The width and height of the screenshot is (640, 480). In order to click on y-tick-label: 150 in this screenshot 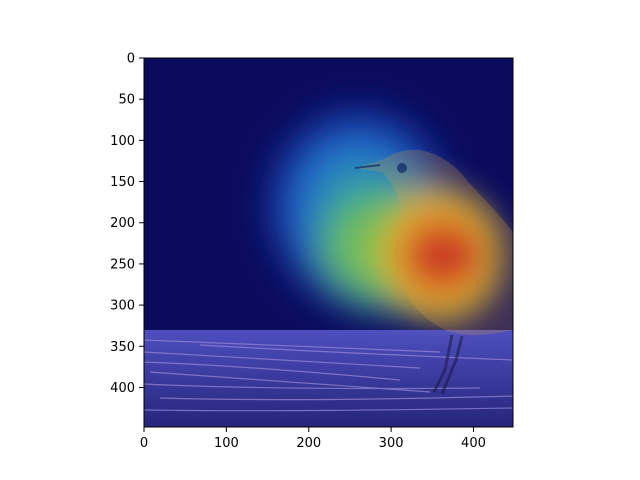, I will do `click(122, 182)`.